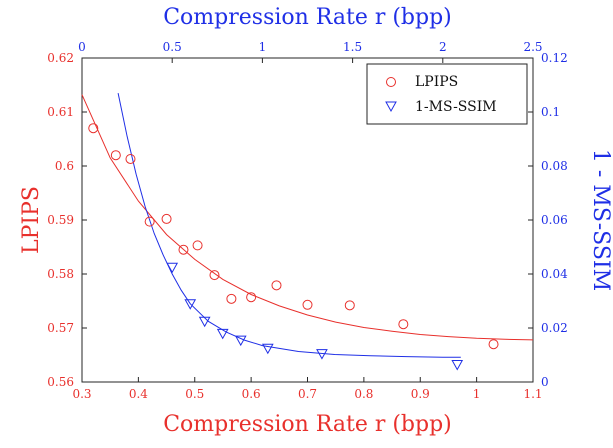 The image size is (613, 448). I want to click on x-bottom-tick-label: 1.1, so click(532, 394).